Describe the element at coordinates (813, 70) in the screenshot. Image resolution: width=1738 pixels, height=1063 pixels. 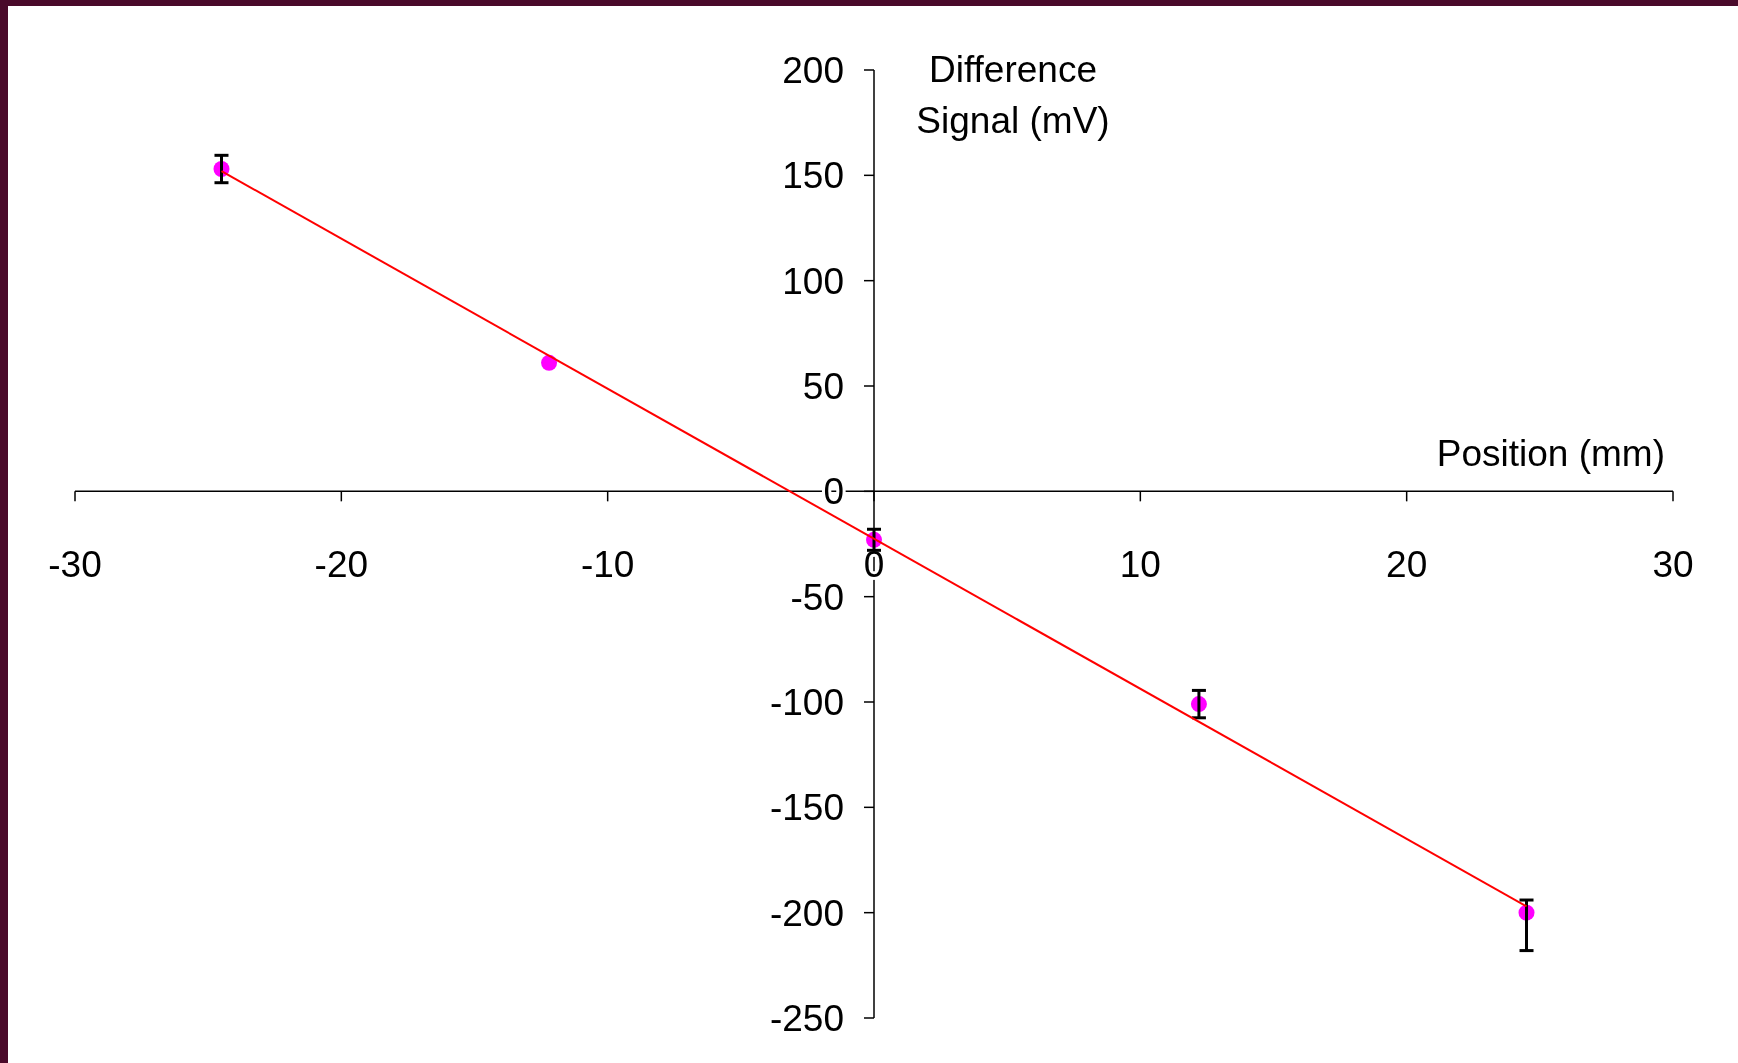
I see `y-tick-label: 200` at that location.